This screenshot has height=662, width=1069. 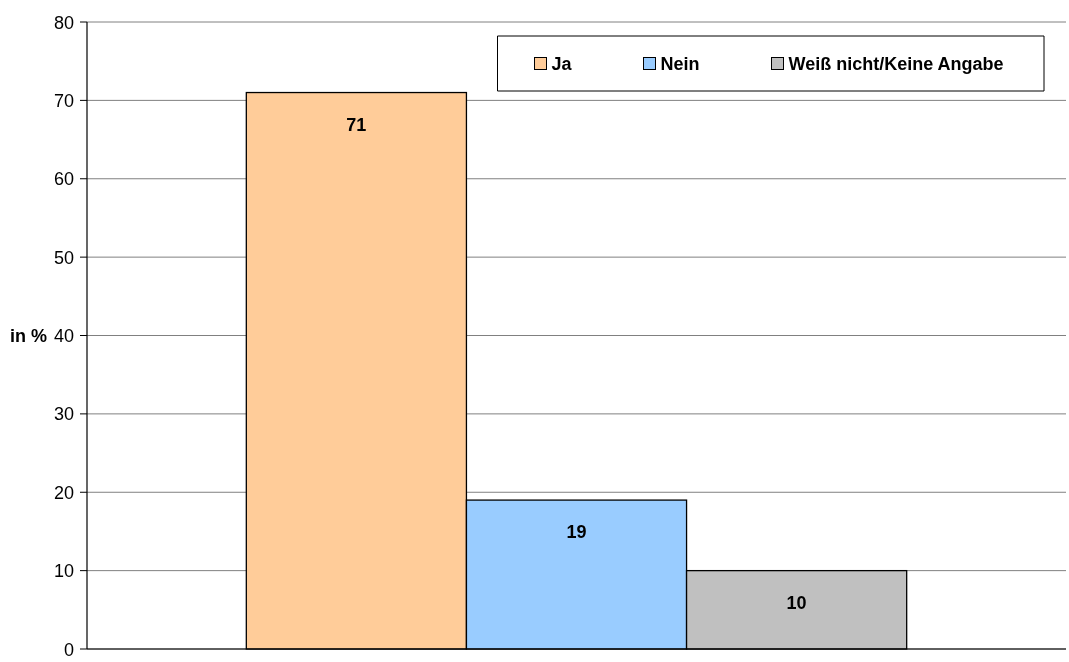 I want to click on legend-label: Nein, so click(x=680, y=64).